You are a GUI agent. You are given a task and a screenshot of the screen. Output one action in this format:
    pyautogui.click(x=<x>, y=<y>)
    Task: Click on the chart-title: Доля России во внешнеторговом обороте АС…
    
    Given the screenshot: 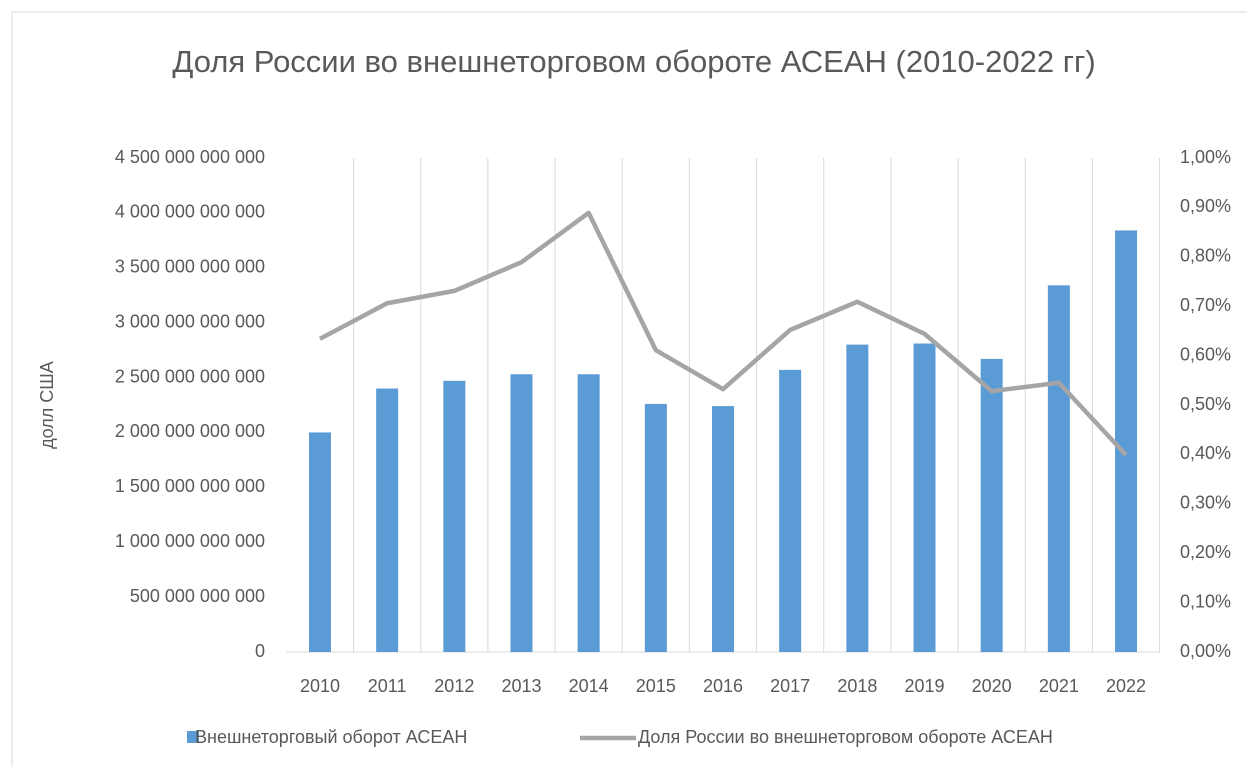 What is the action you would take?
    pyautogui.click(x=634, y=61)
    